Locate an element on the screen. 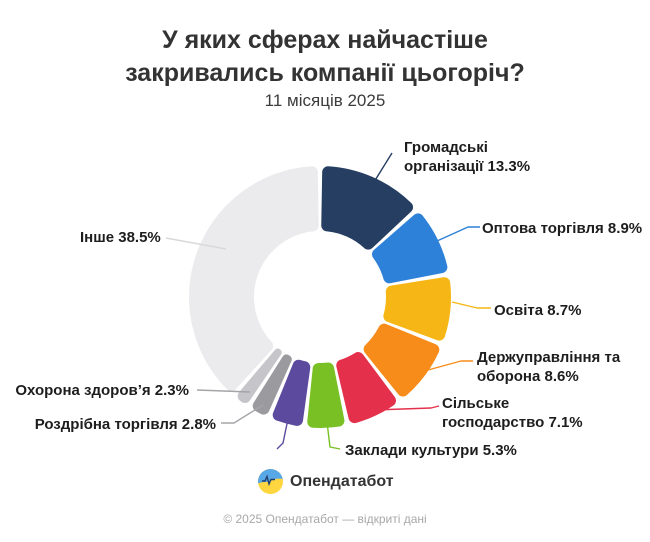 The width and height of the screenshot is (650, 542). slice-label-zaklady-kultury: Заклади культури 5.3% is located at coordinates (431, 450).